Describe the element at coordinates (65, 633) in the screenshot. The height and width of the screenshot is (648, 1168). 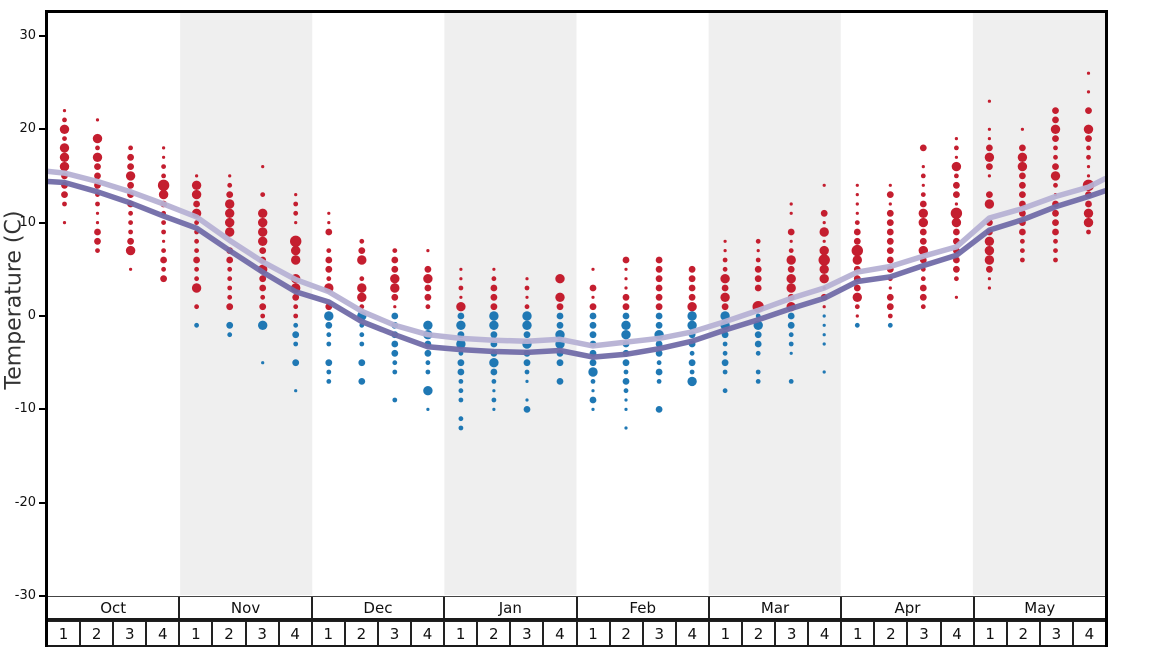
I see `week-cell-oct-1: 1` at that location.